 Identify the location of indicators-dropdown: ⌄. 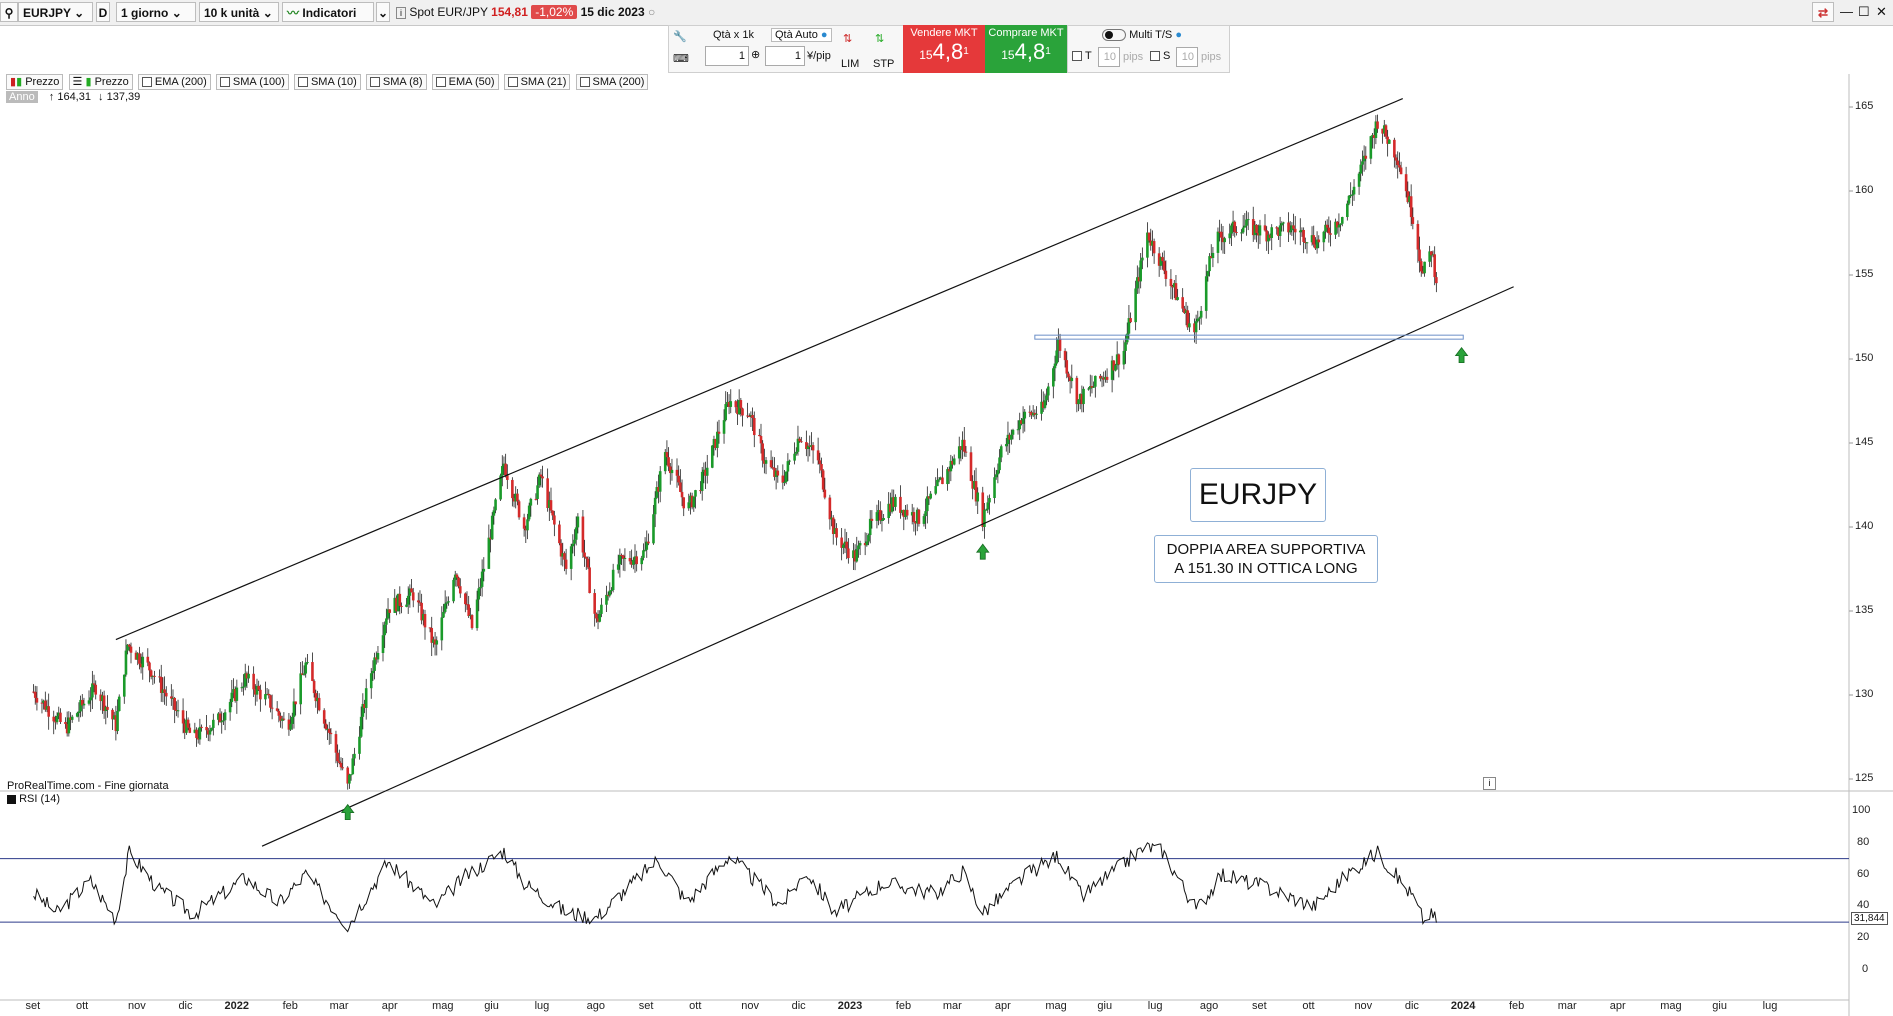
(383, 12).